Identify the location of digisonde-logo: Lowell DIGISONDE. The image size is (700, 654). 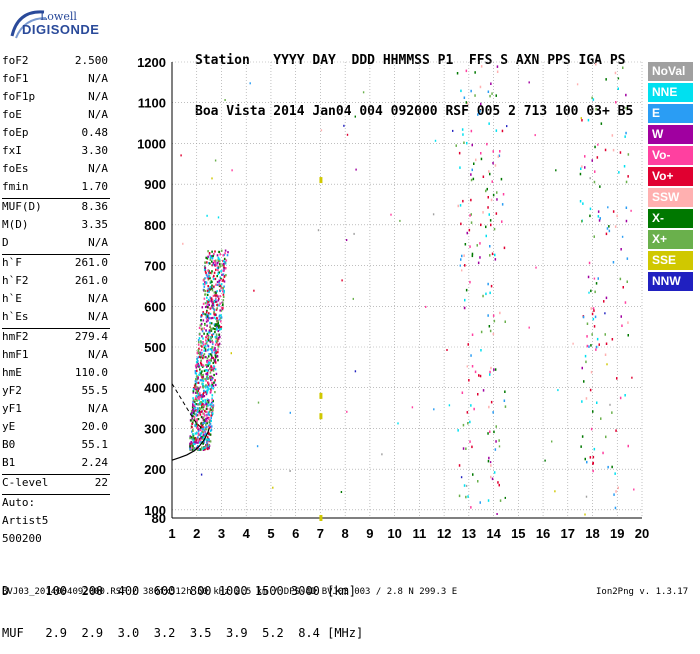
(68, 24).